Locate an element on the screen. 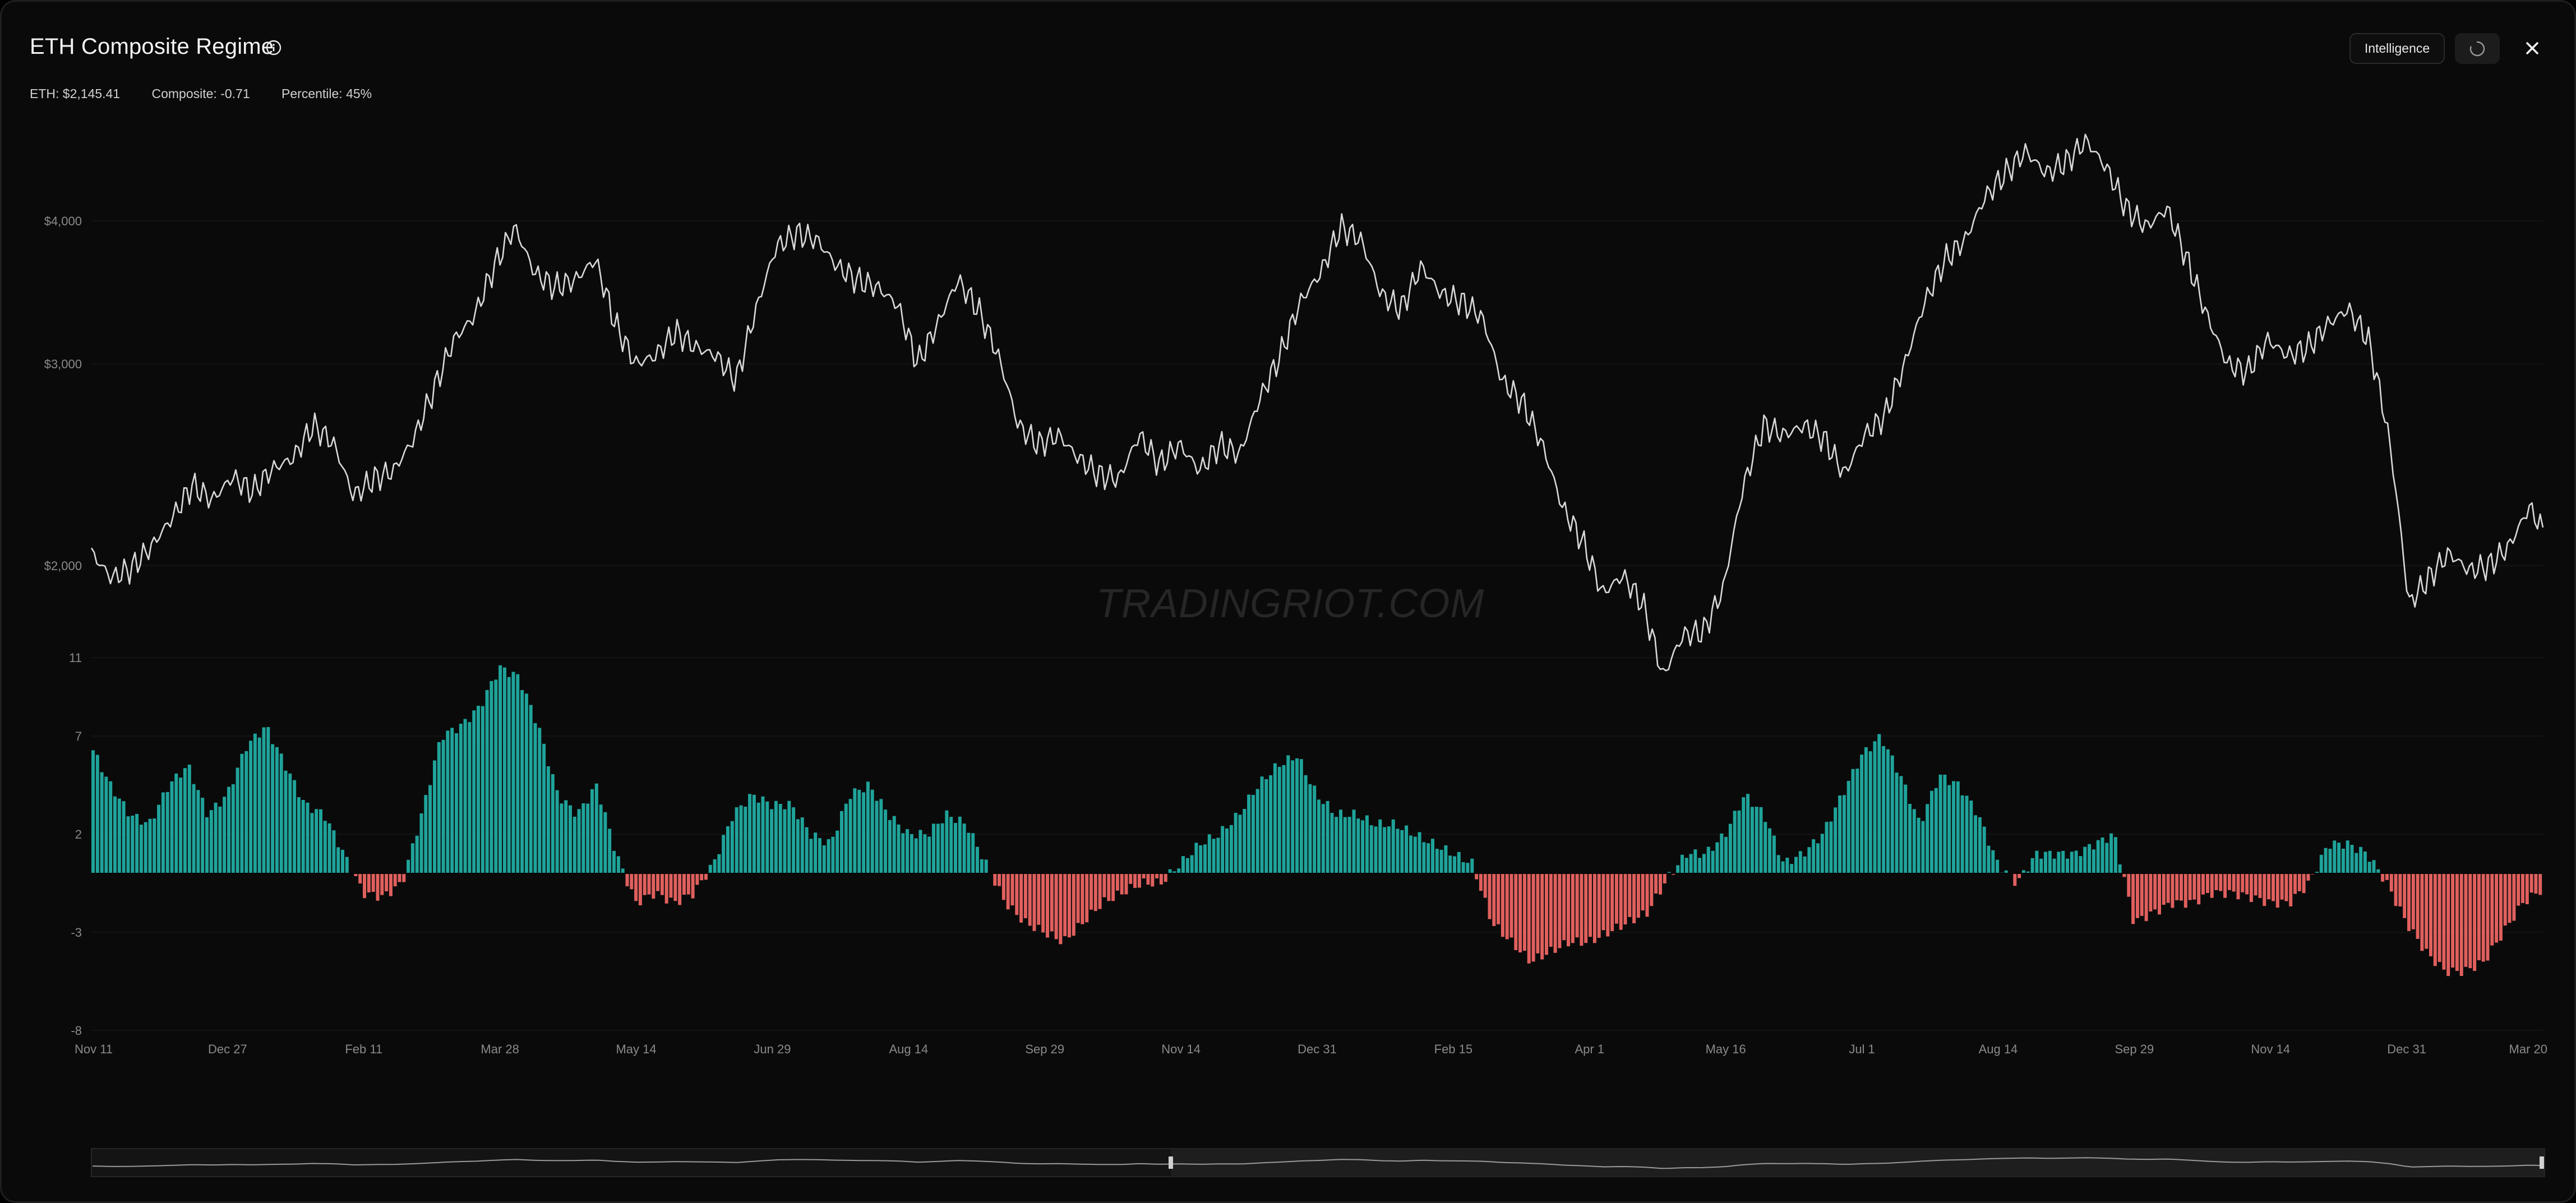 The image size is (2576, 1203). x-tick-label: Mar 28 is located at coordinates (500, 1049).